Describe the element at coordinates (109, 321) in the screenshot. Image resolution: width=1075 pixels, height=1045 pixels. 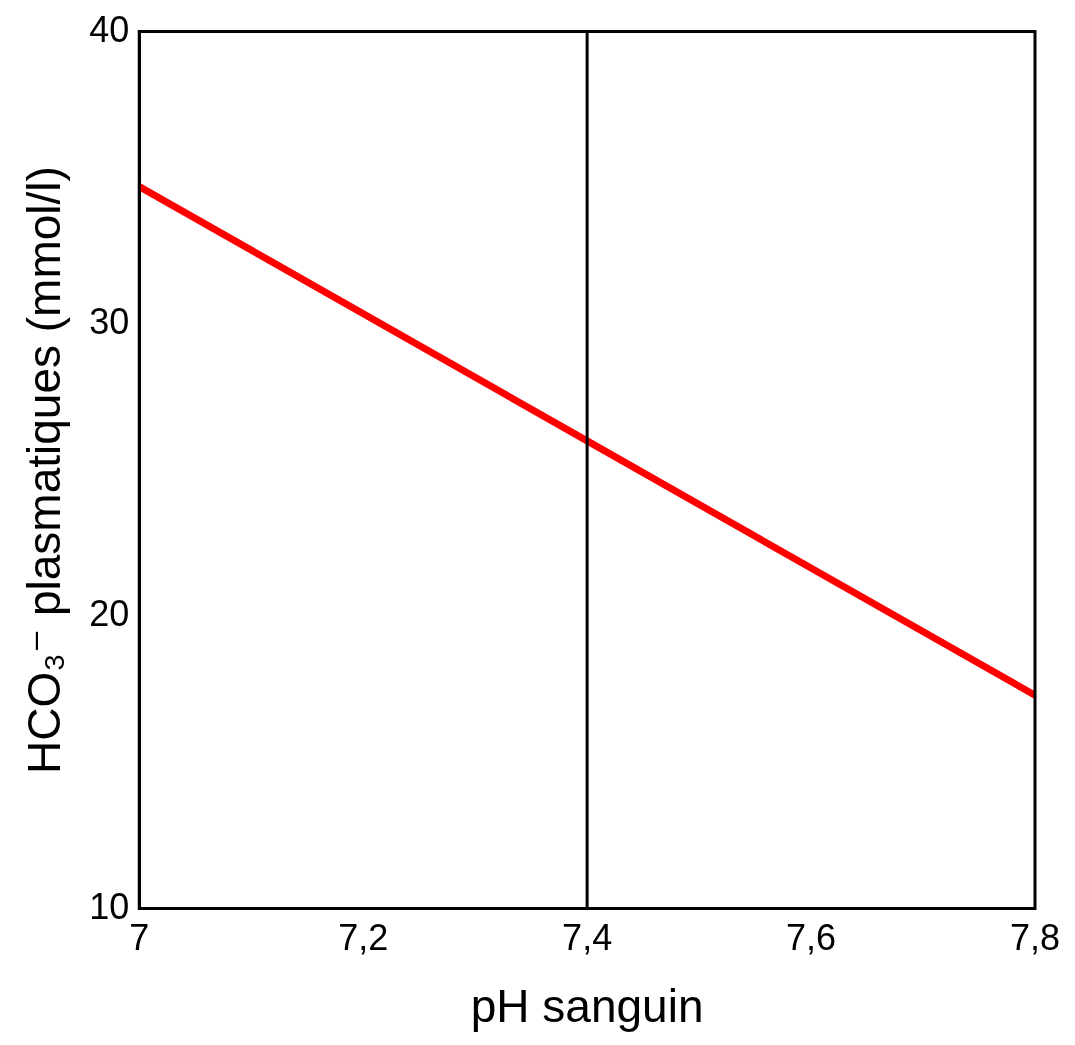
I see `y-tick-label: 30` at that location.